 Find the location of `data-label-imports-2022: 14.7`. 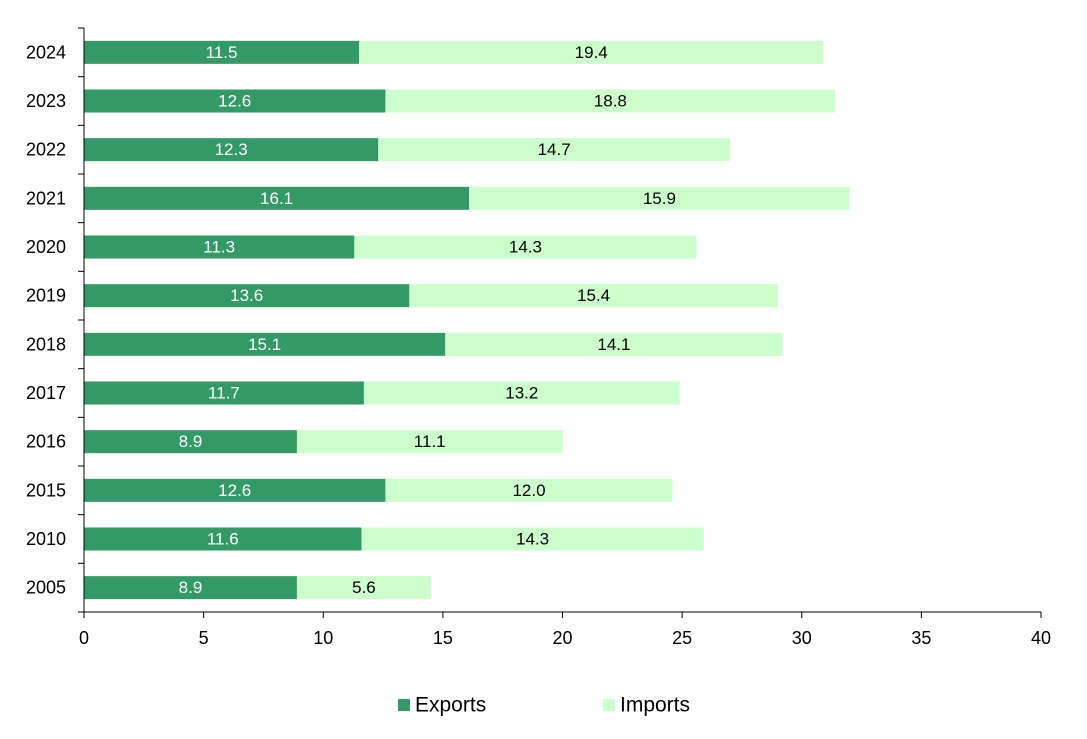

data-label-imports-2022: 14.7 is located at coordinates (554, 149).